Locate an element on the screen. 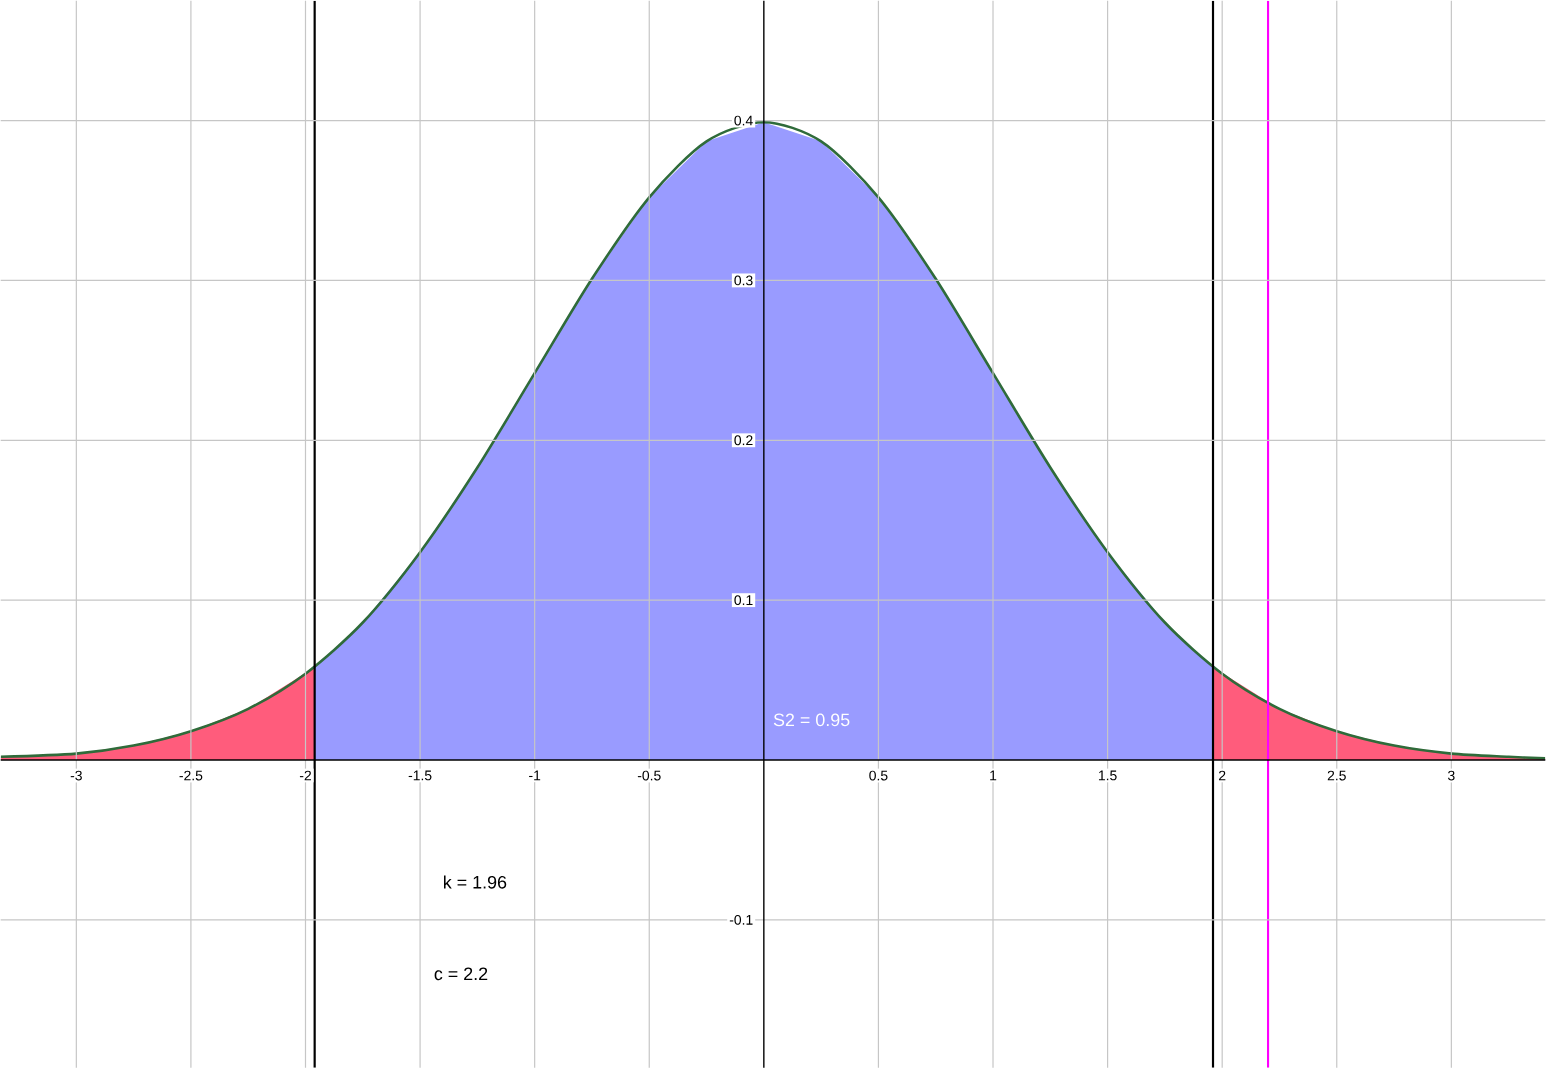  annotation: k = 1.96 is located at coordinates (475, 882).